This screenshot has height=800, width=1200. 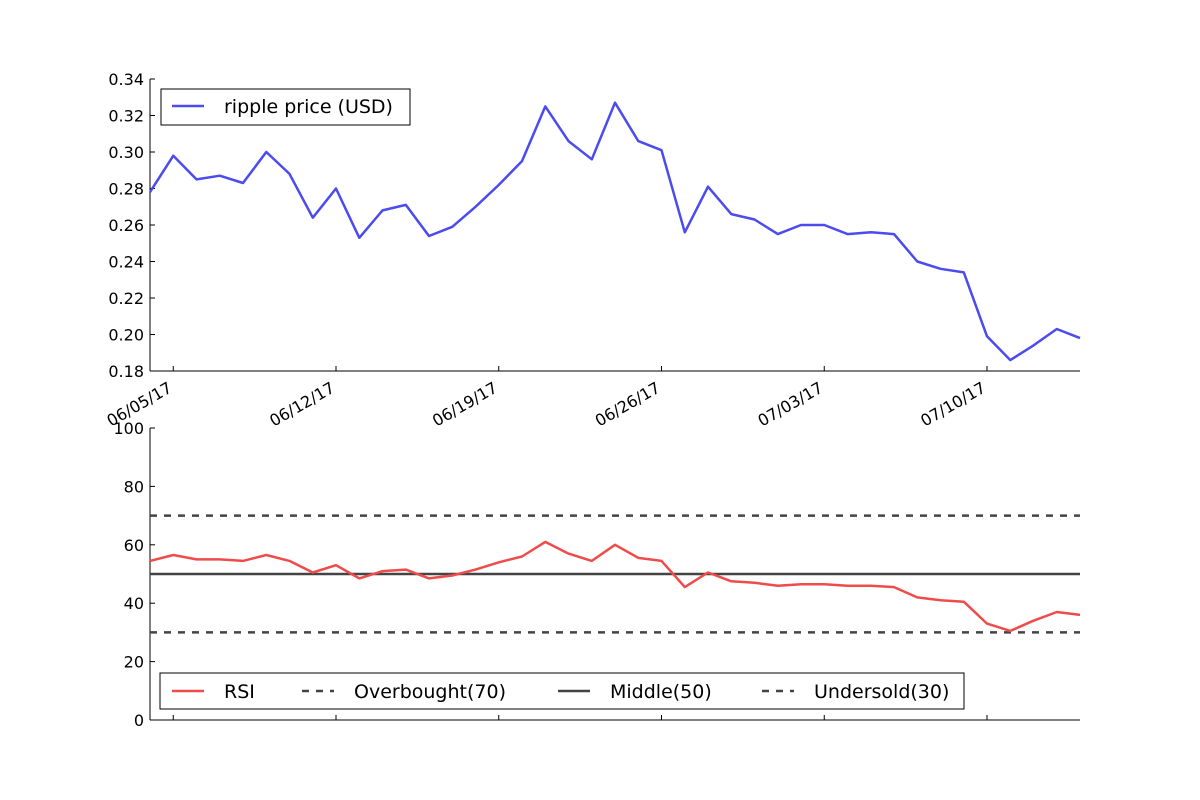 What do you see at coordinates (308, 107) in the screenshot?
I see `price-legend-label: ripple price (USD)` at bounding box center [308, 107].